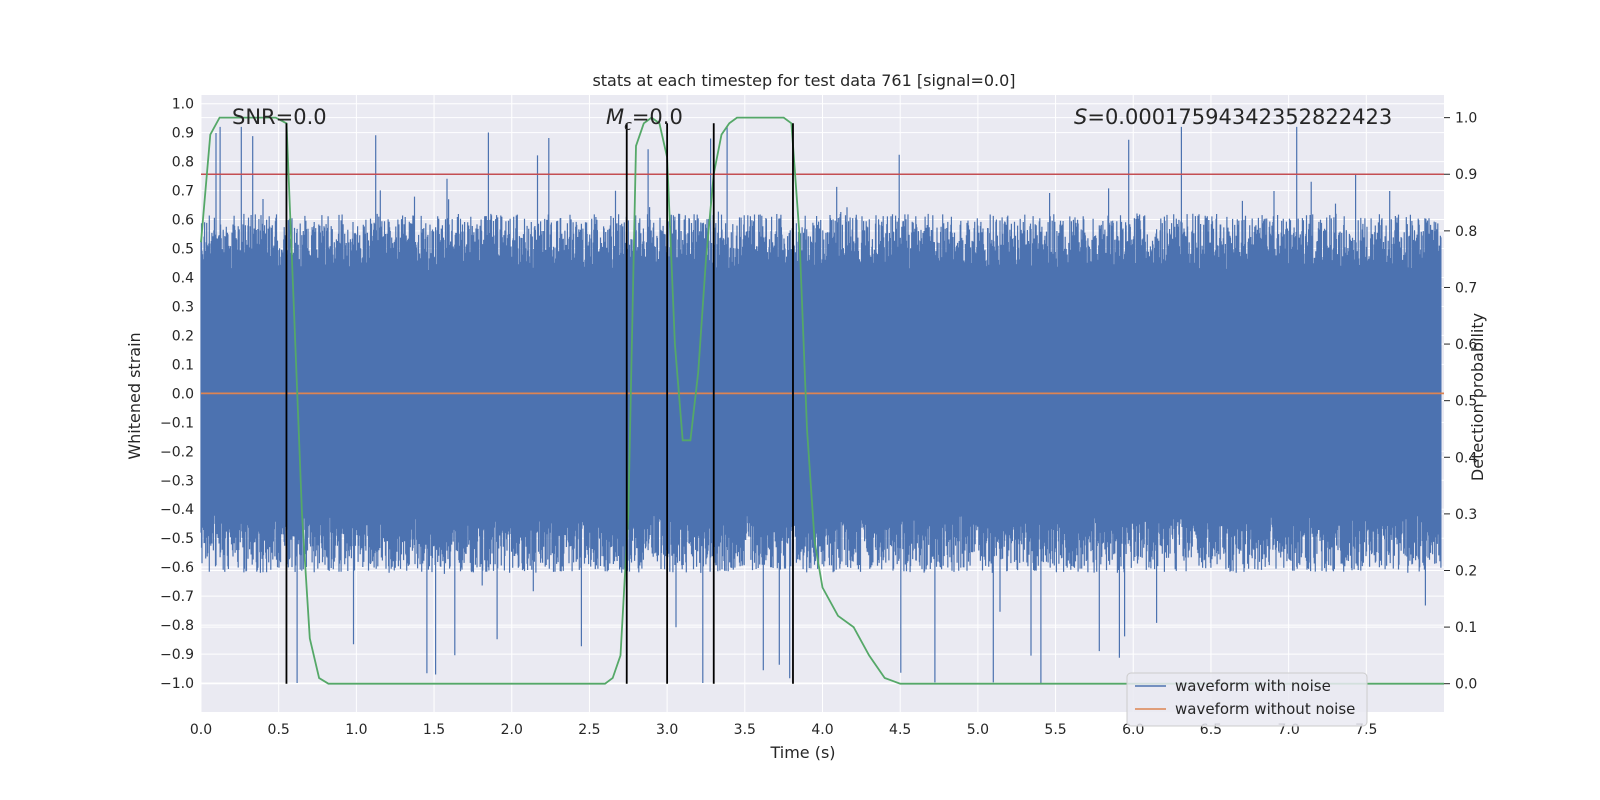  Describe the element at coordinates (512, 730) in the screenshot. I see `x-tick-label: 2.0` at that location.